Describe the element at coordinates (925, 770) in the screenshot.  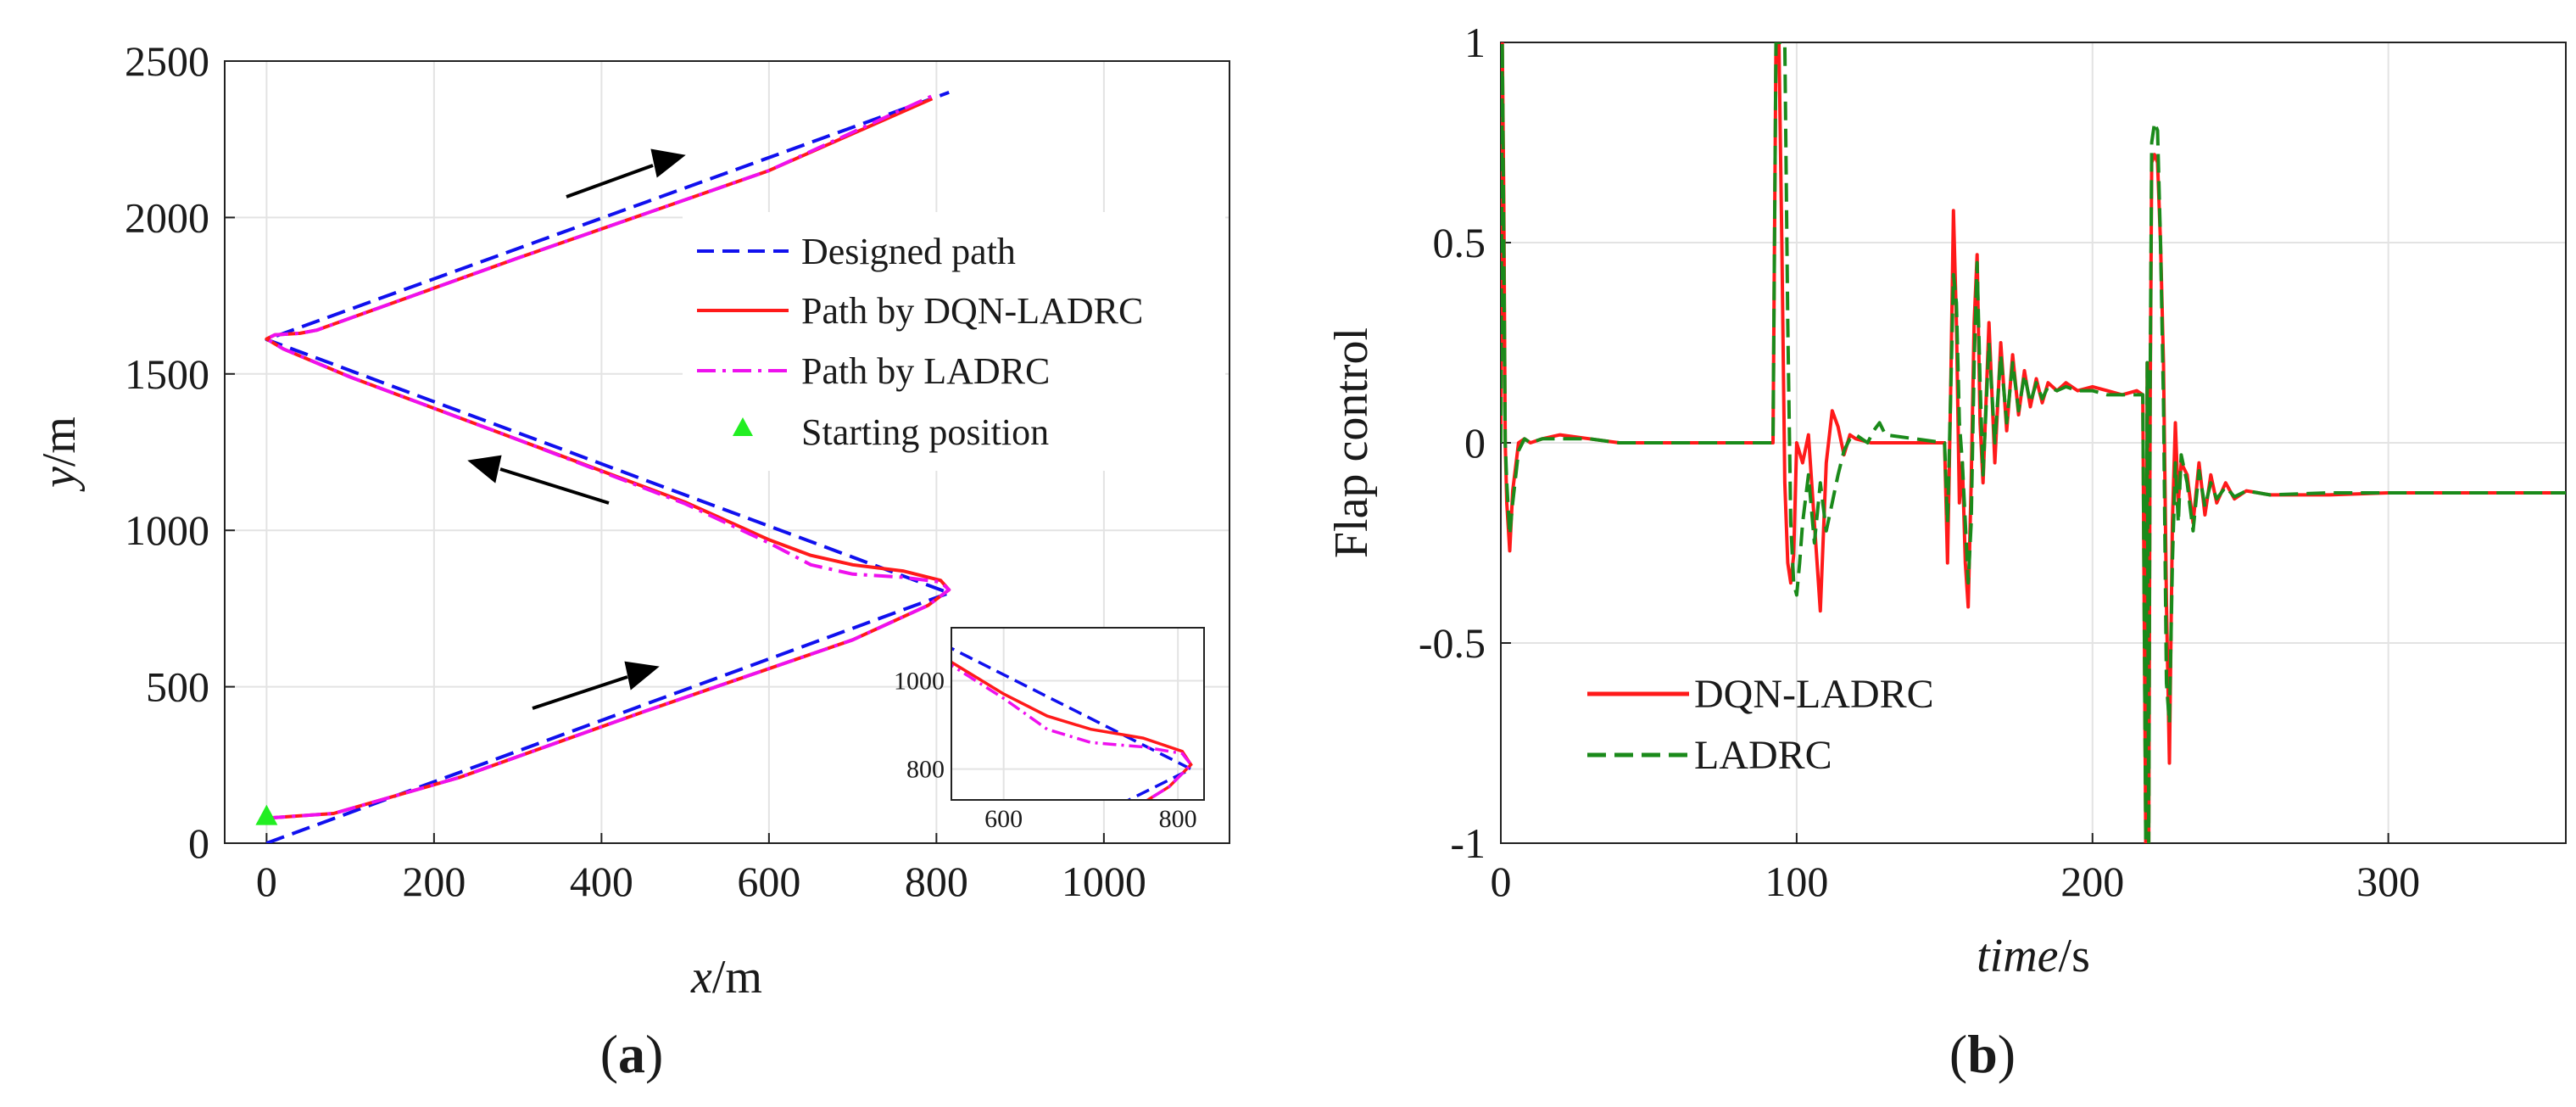
I see `inset-ytick-label-0: 800` at that location.